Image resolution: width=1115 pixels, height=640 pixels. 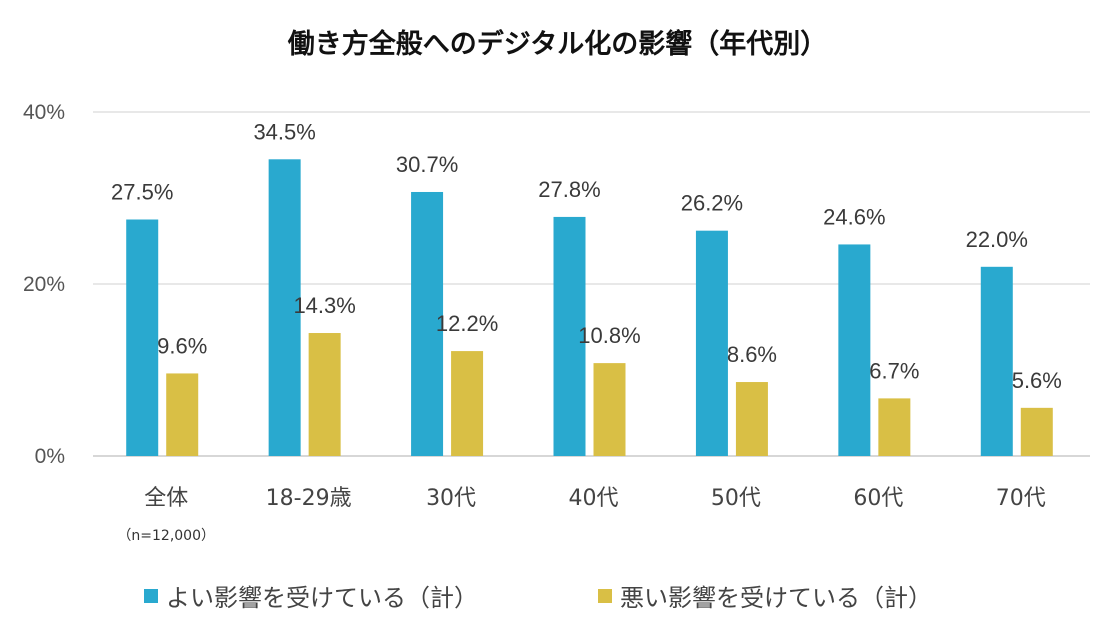 I want to click on x-tick-label: 60代, so click(x=878, y=498).